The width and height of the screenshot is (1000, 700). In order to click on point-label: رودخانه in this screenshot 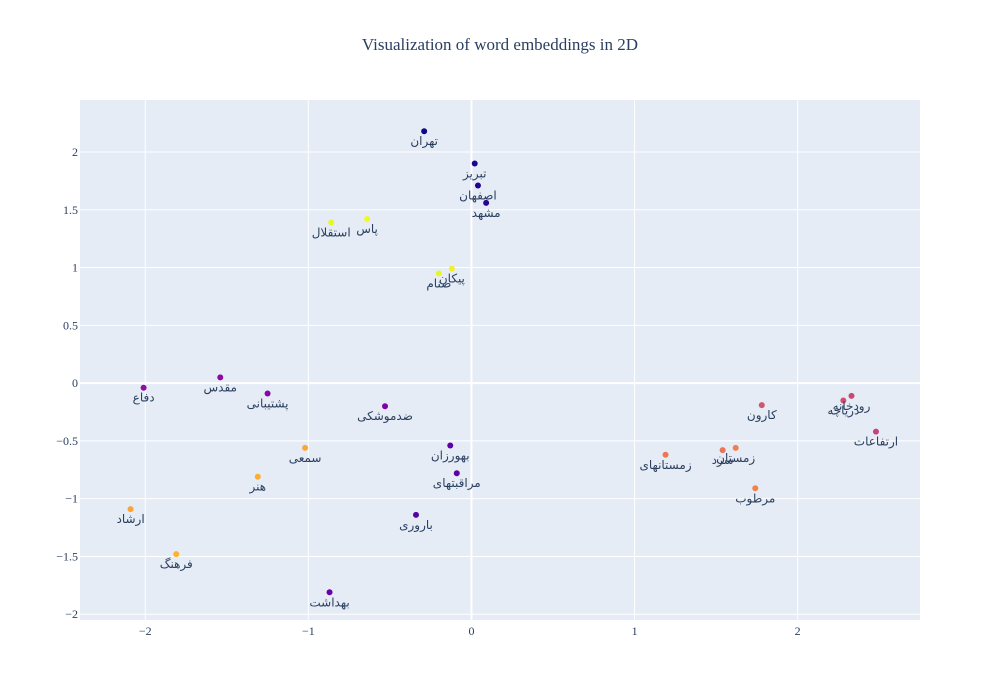, I will do `click(852, 406)`.